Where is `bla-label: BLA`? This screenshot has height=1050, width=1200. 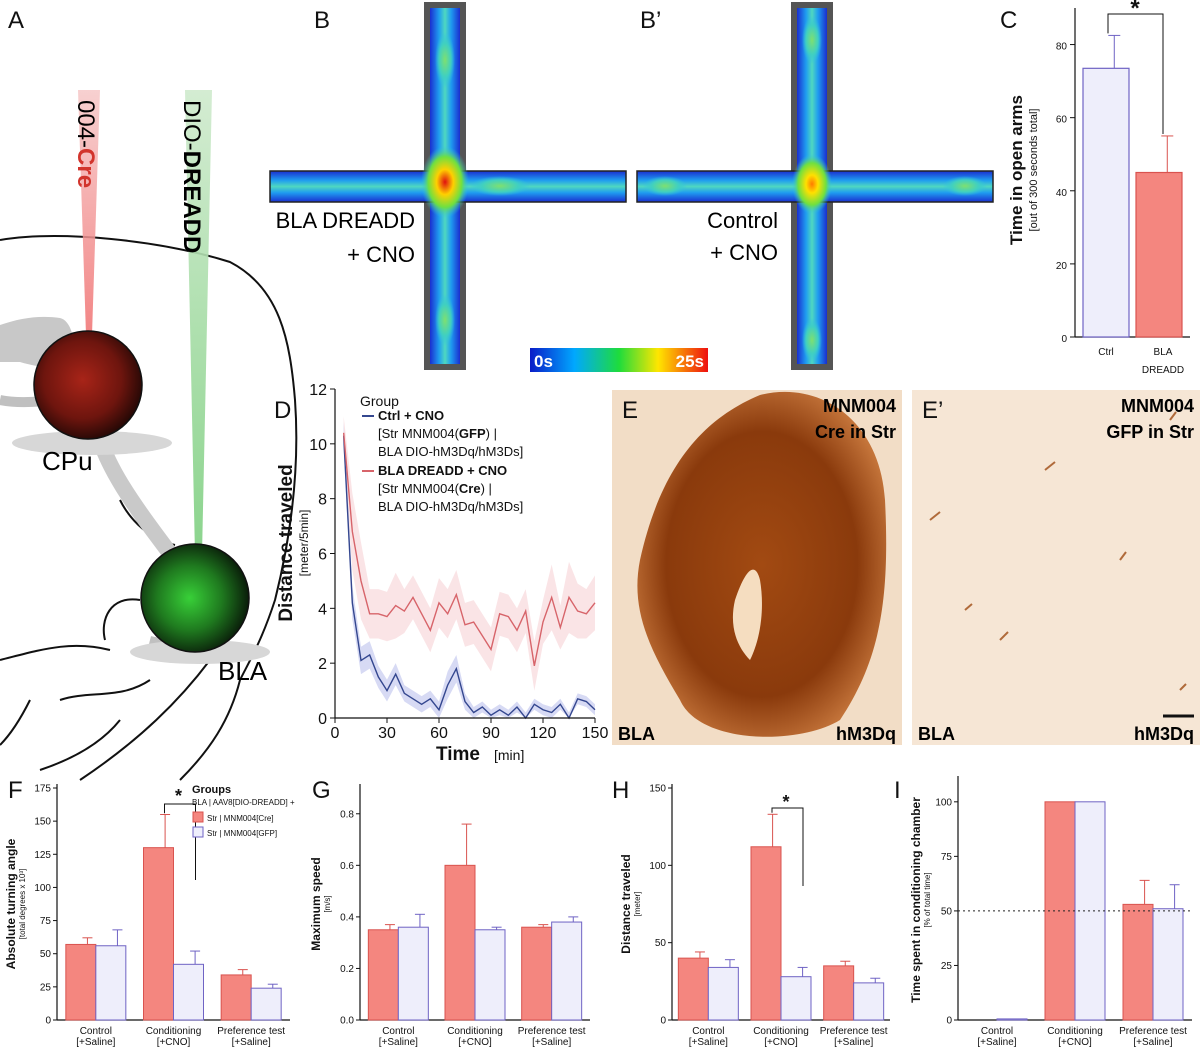 bla-label: BLA is located at coordinates (243, 671).